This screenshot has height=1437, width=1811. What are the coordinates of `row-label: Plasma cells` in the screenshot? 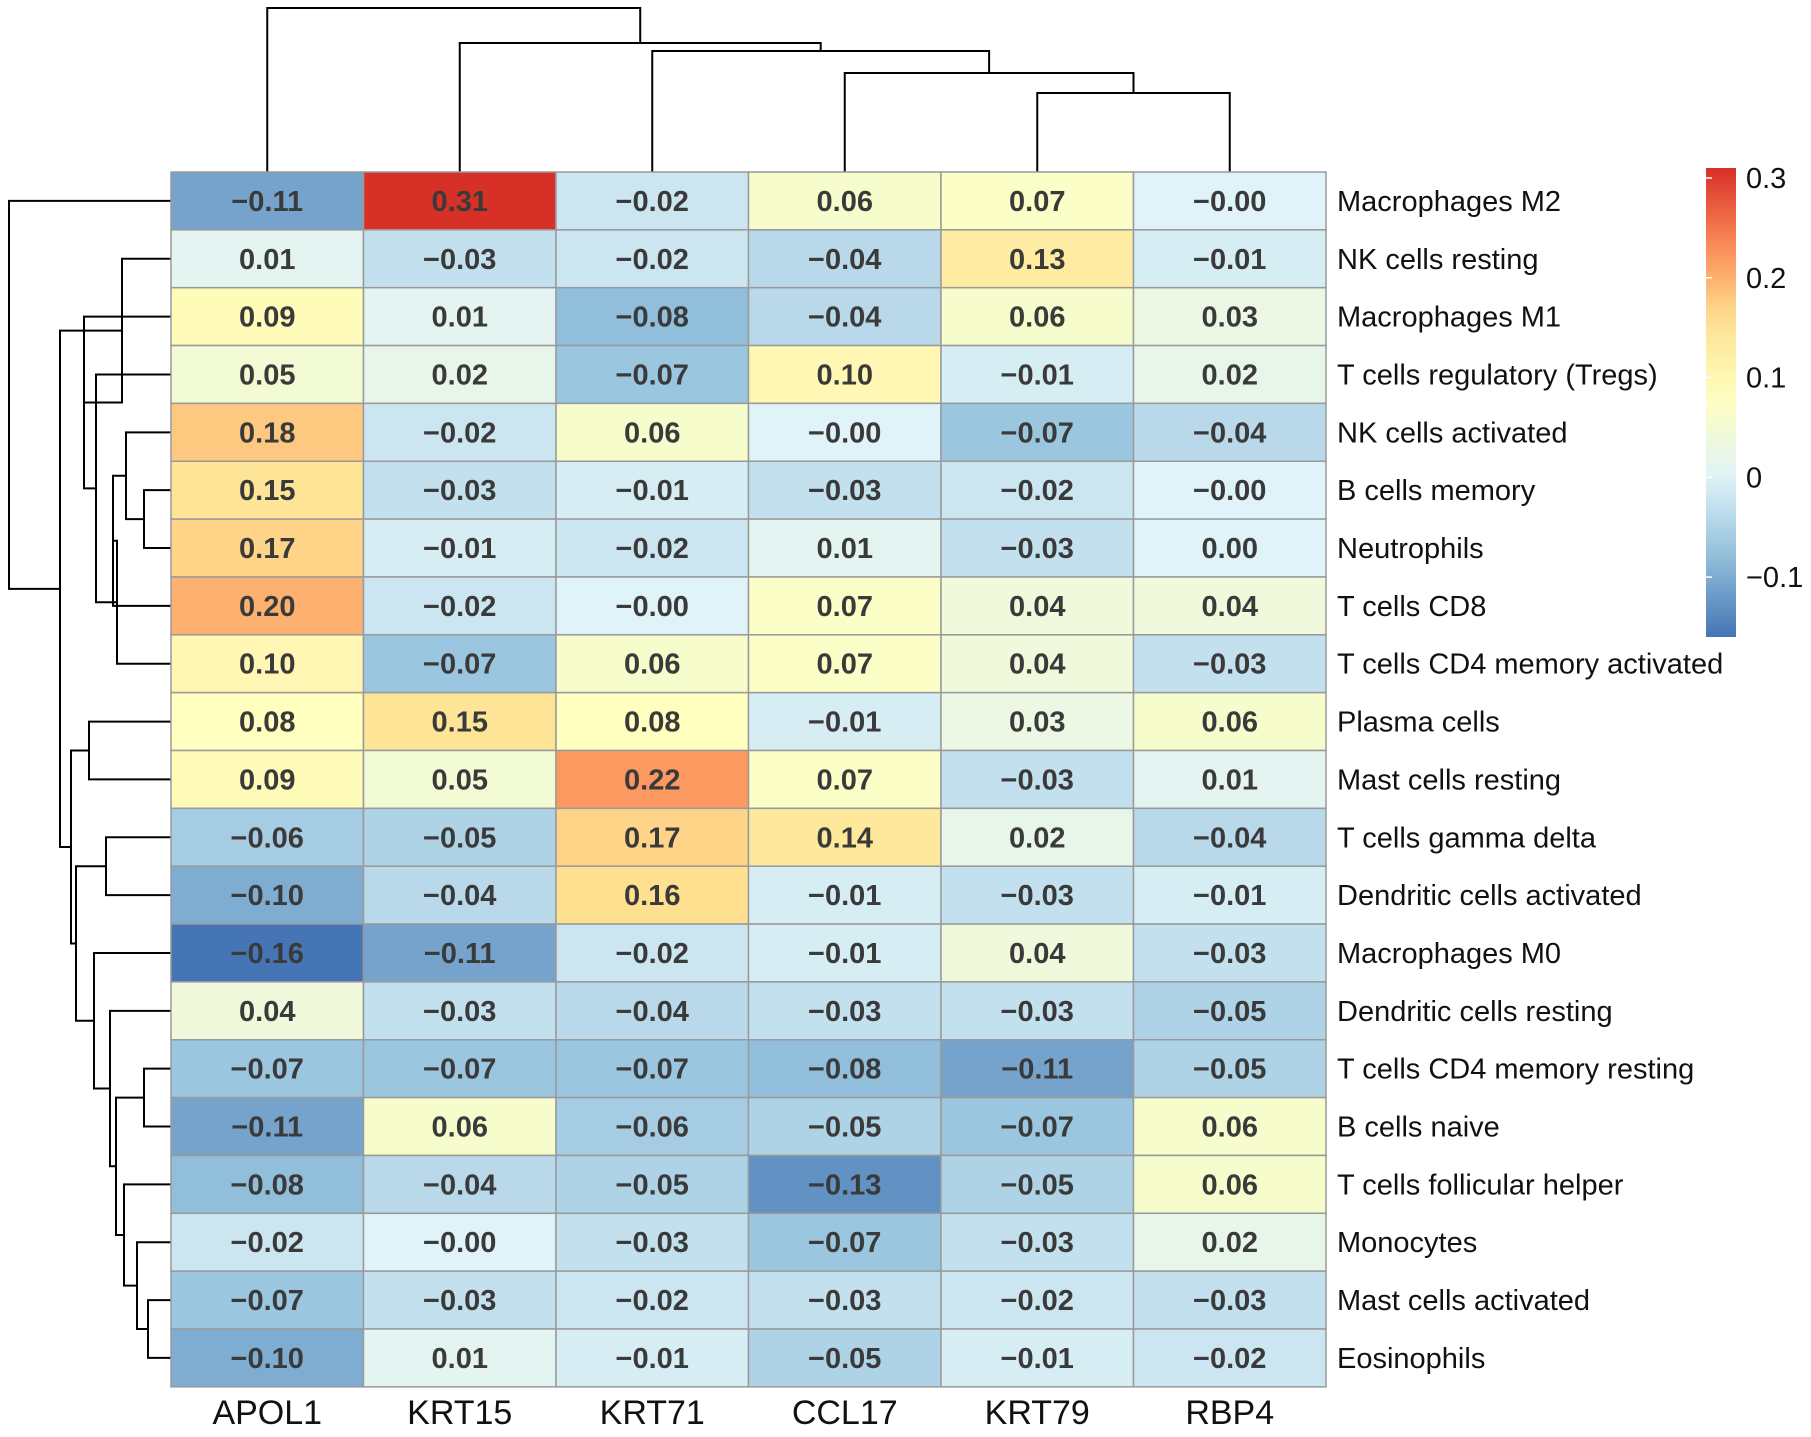 It's located at (1418, 723).